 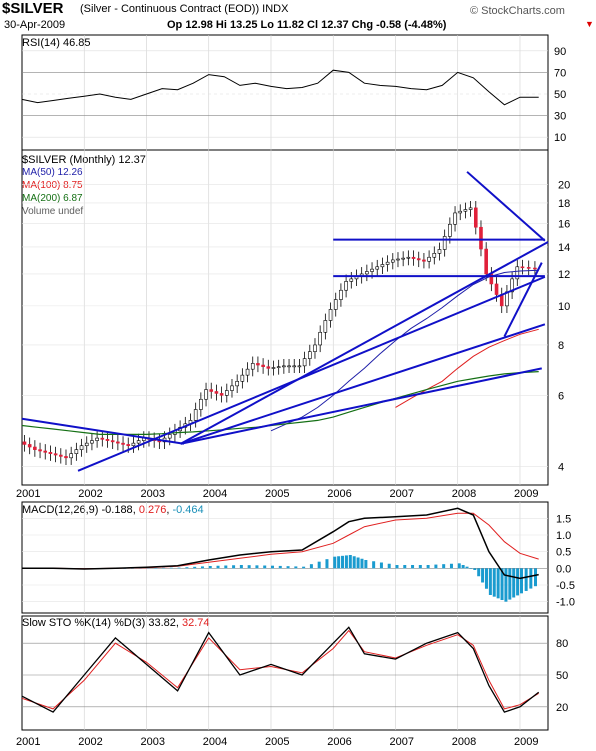 What do you see at coordinates (339, 494) in the screenshot?
I see `price-xaxis-label: 2006` at bounding box center [339, 494].